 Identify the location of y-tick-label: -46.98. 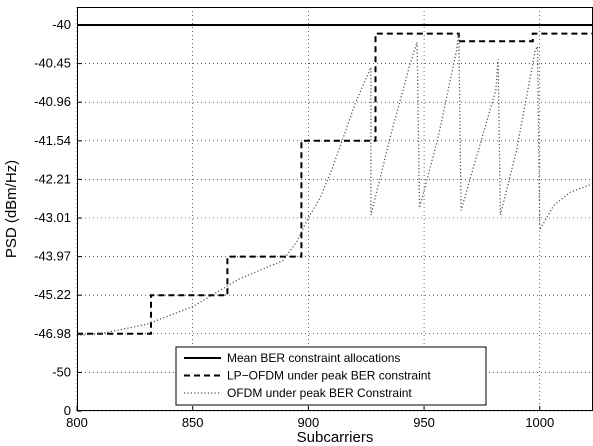
(52, 333).